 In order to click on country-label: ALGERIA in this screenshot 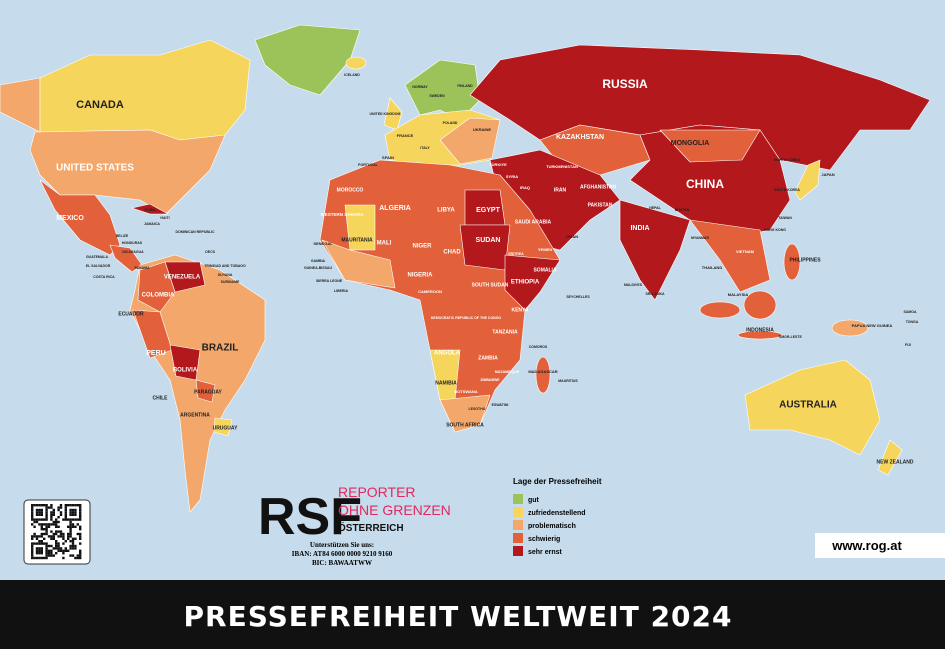, I will do `click(395, 208)`.